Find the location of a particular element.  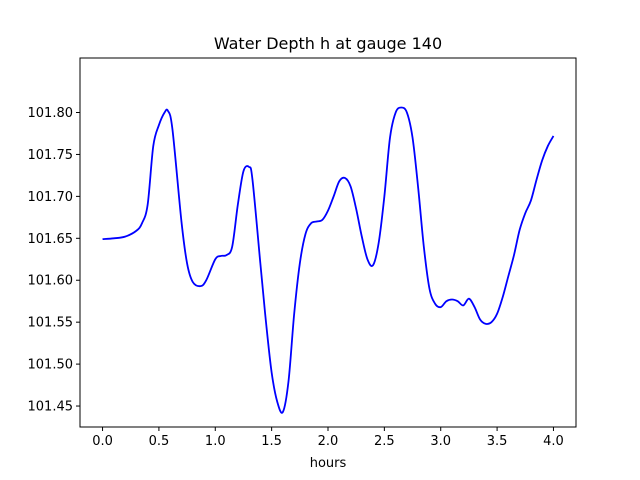

x-tick-label: 0.5 is located at coordinates (159, 441).